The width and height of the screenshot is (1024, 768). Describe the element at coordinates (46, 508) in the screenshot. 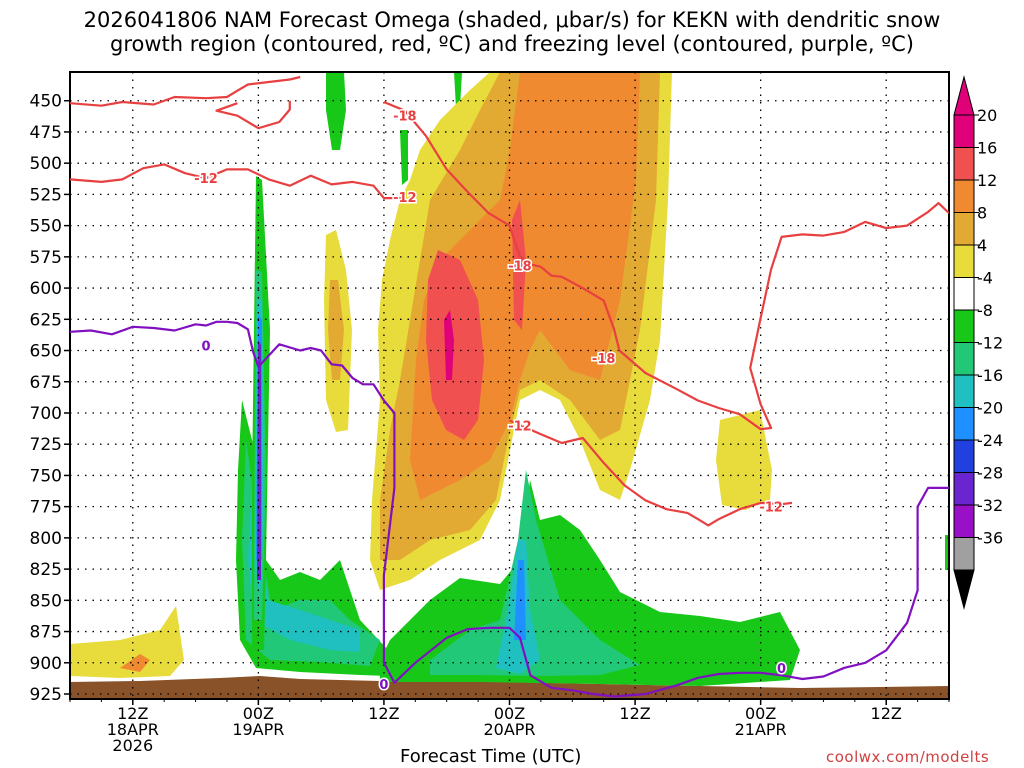

I see `y-tick-label: 775` at that location.